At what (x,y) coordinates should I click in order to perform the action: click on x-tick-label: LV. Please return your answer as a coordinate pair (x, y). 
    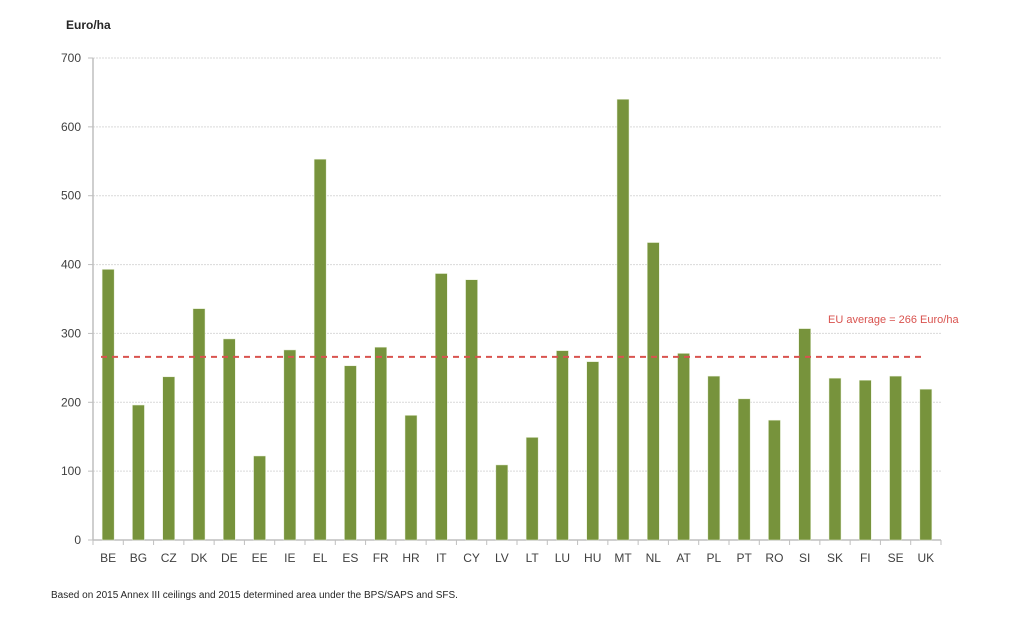
    Looking at the image, I should click on (502, 558).